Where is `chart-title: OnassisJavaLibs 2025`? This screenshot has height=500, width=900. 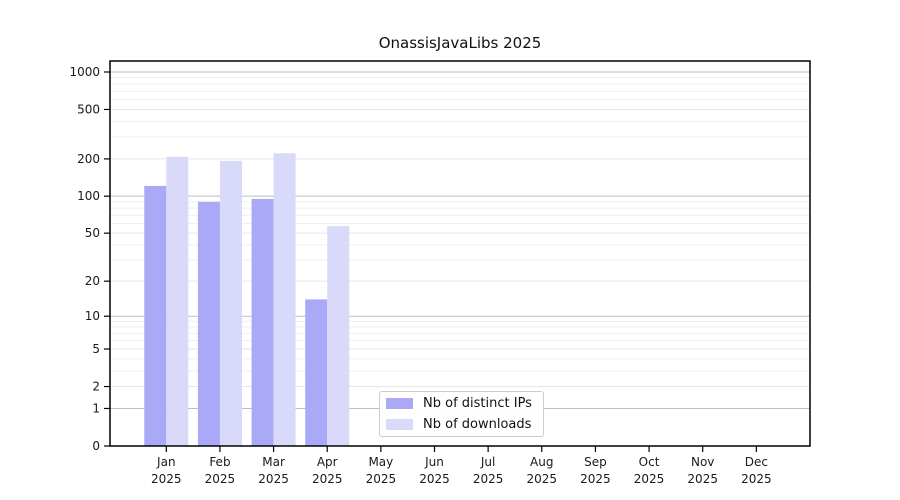
chart-title: OnassisJavaLibs 2025 is located at coordinates (460, 43).